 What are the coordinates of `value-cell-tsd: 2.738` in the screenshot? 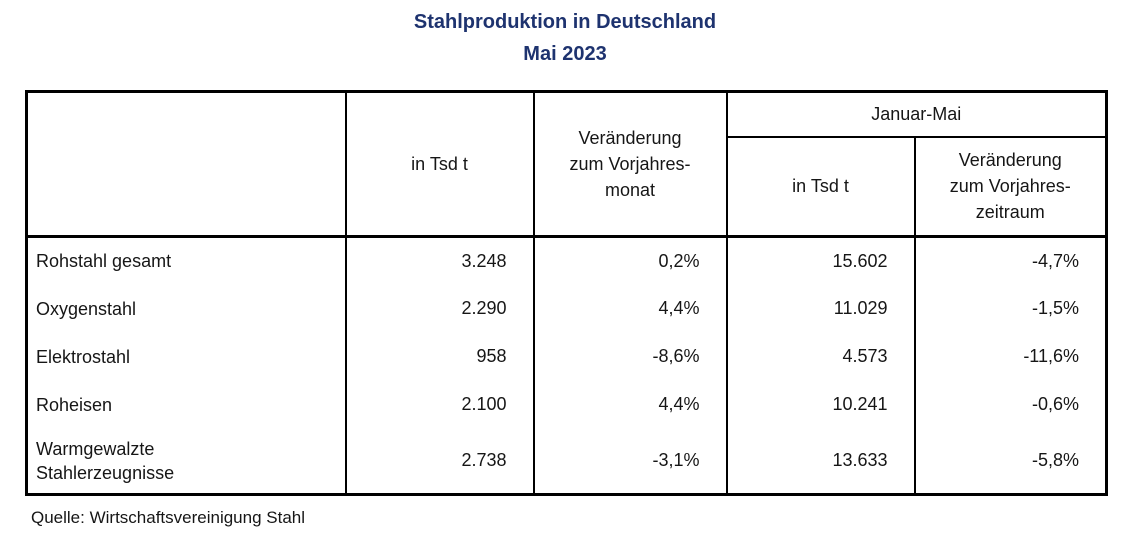 It's located at (439, 461).